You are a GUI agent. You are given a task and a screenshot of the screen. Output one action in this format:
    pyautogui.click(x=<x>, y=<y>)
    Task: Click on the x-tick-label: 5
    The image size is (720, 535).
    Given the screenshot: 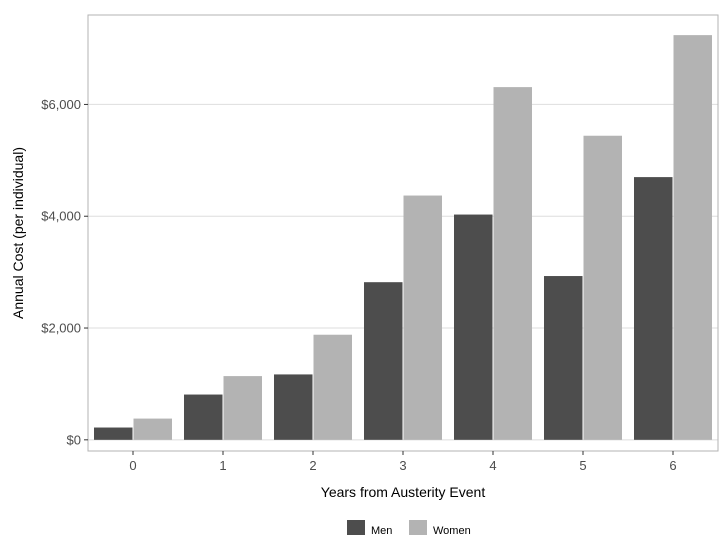 What is the action you would take?
    pyautogui.click(x=582, y=465)
    